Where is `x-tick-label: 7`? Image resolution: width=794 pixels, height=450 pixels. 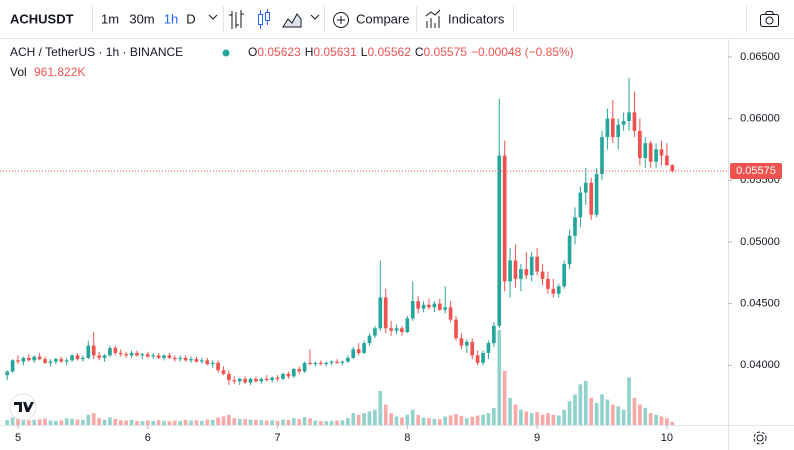 x-tick-label: 7 is located at coordinates (278, 438).